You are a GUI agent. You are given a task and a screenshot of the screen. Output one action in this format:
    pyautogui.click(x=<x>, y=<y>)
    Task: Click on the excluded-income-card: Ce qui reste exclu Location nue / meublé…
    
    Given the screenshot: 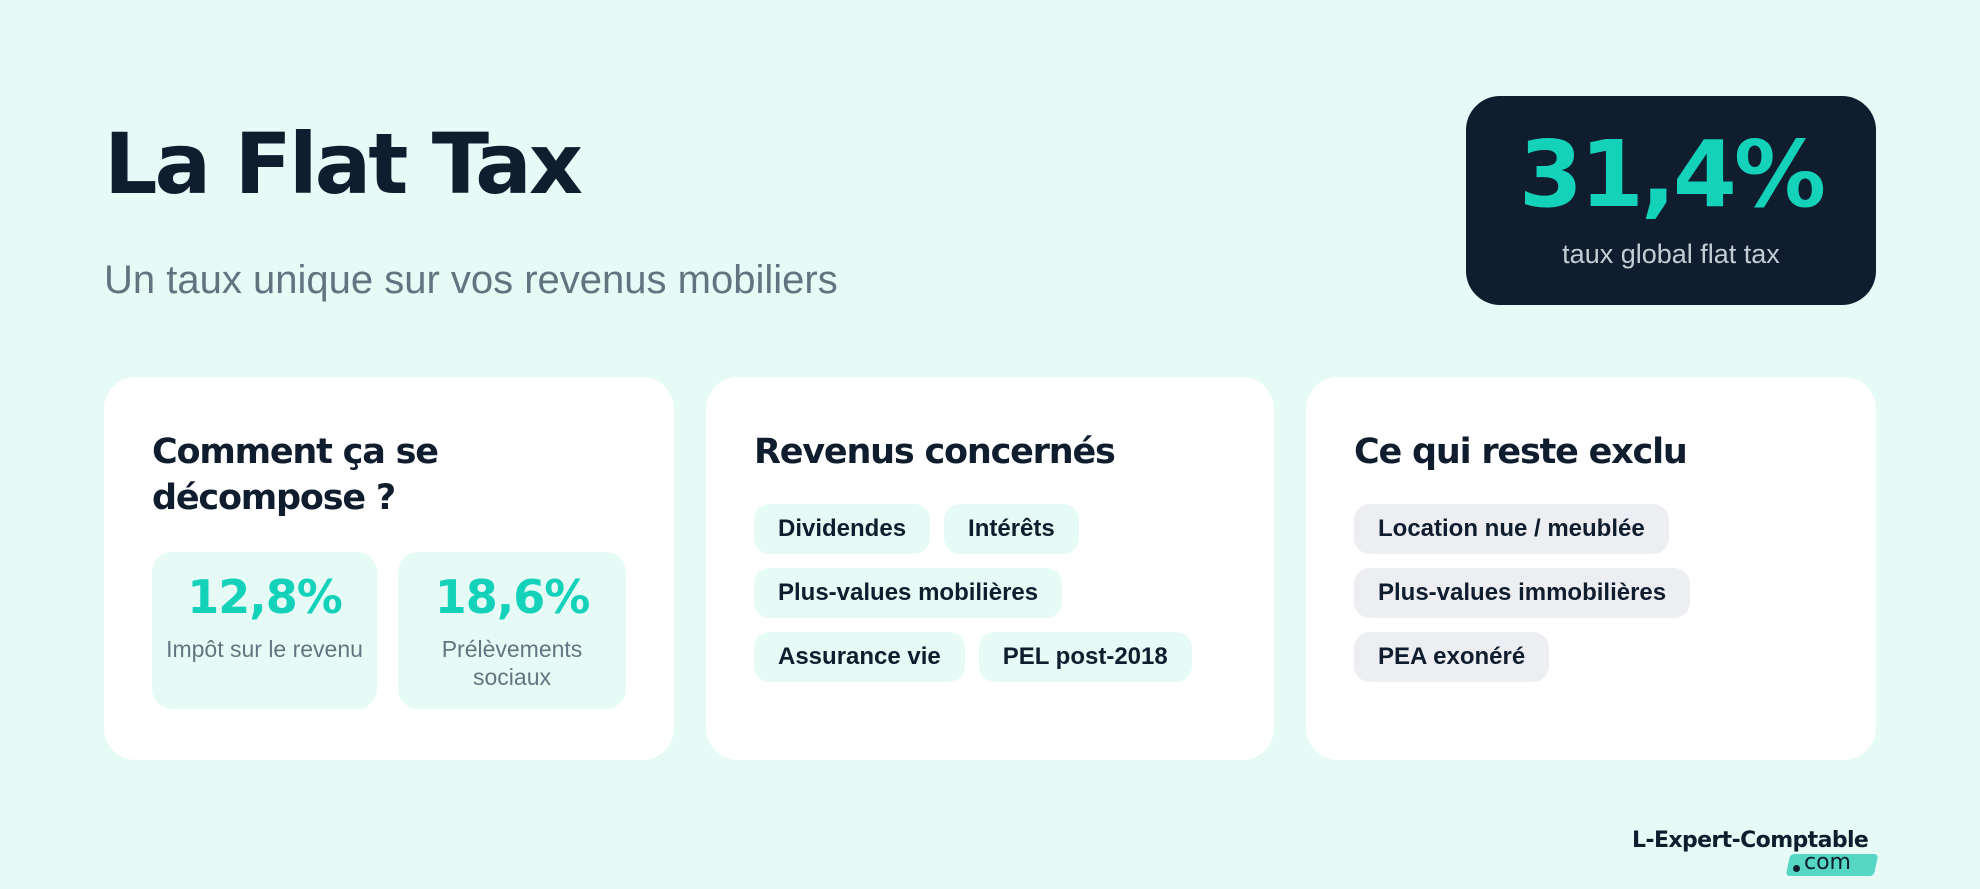 What is the action you would take?
    pyautogui.click(x=1591, y=568)
    